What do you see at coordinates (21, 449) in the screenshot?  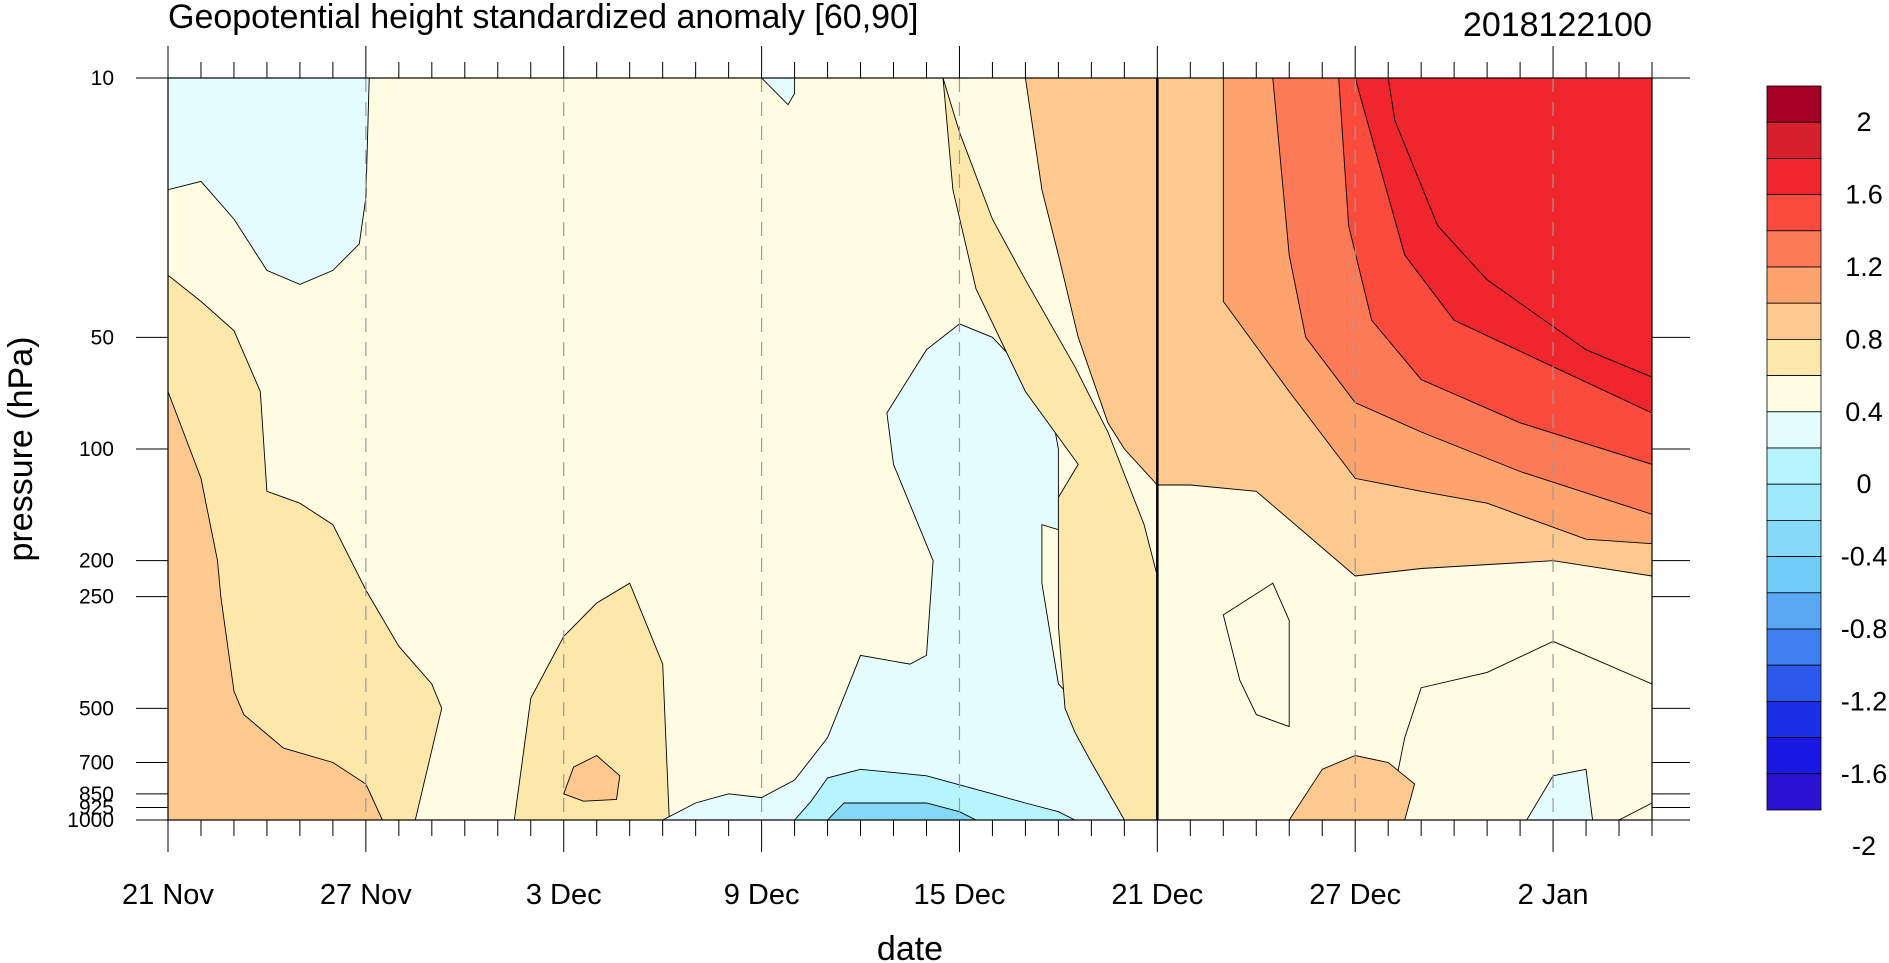 I see `y-axis-label: pressure (hPa)` at bounding box center [21, 449].